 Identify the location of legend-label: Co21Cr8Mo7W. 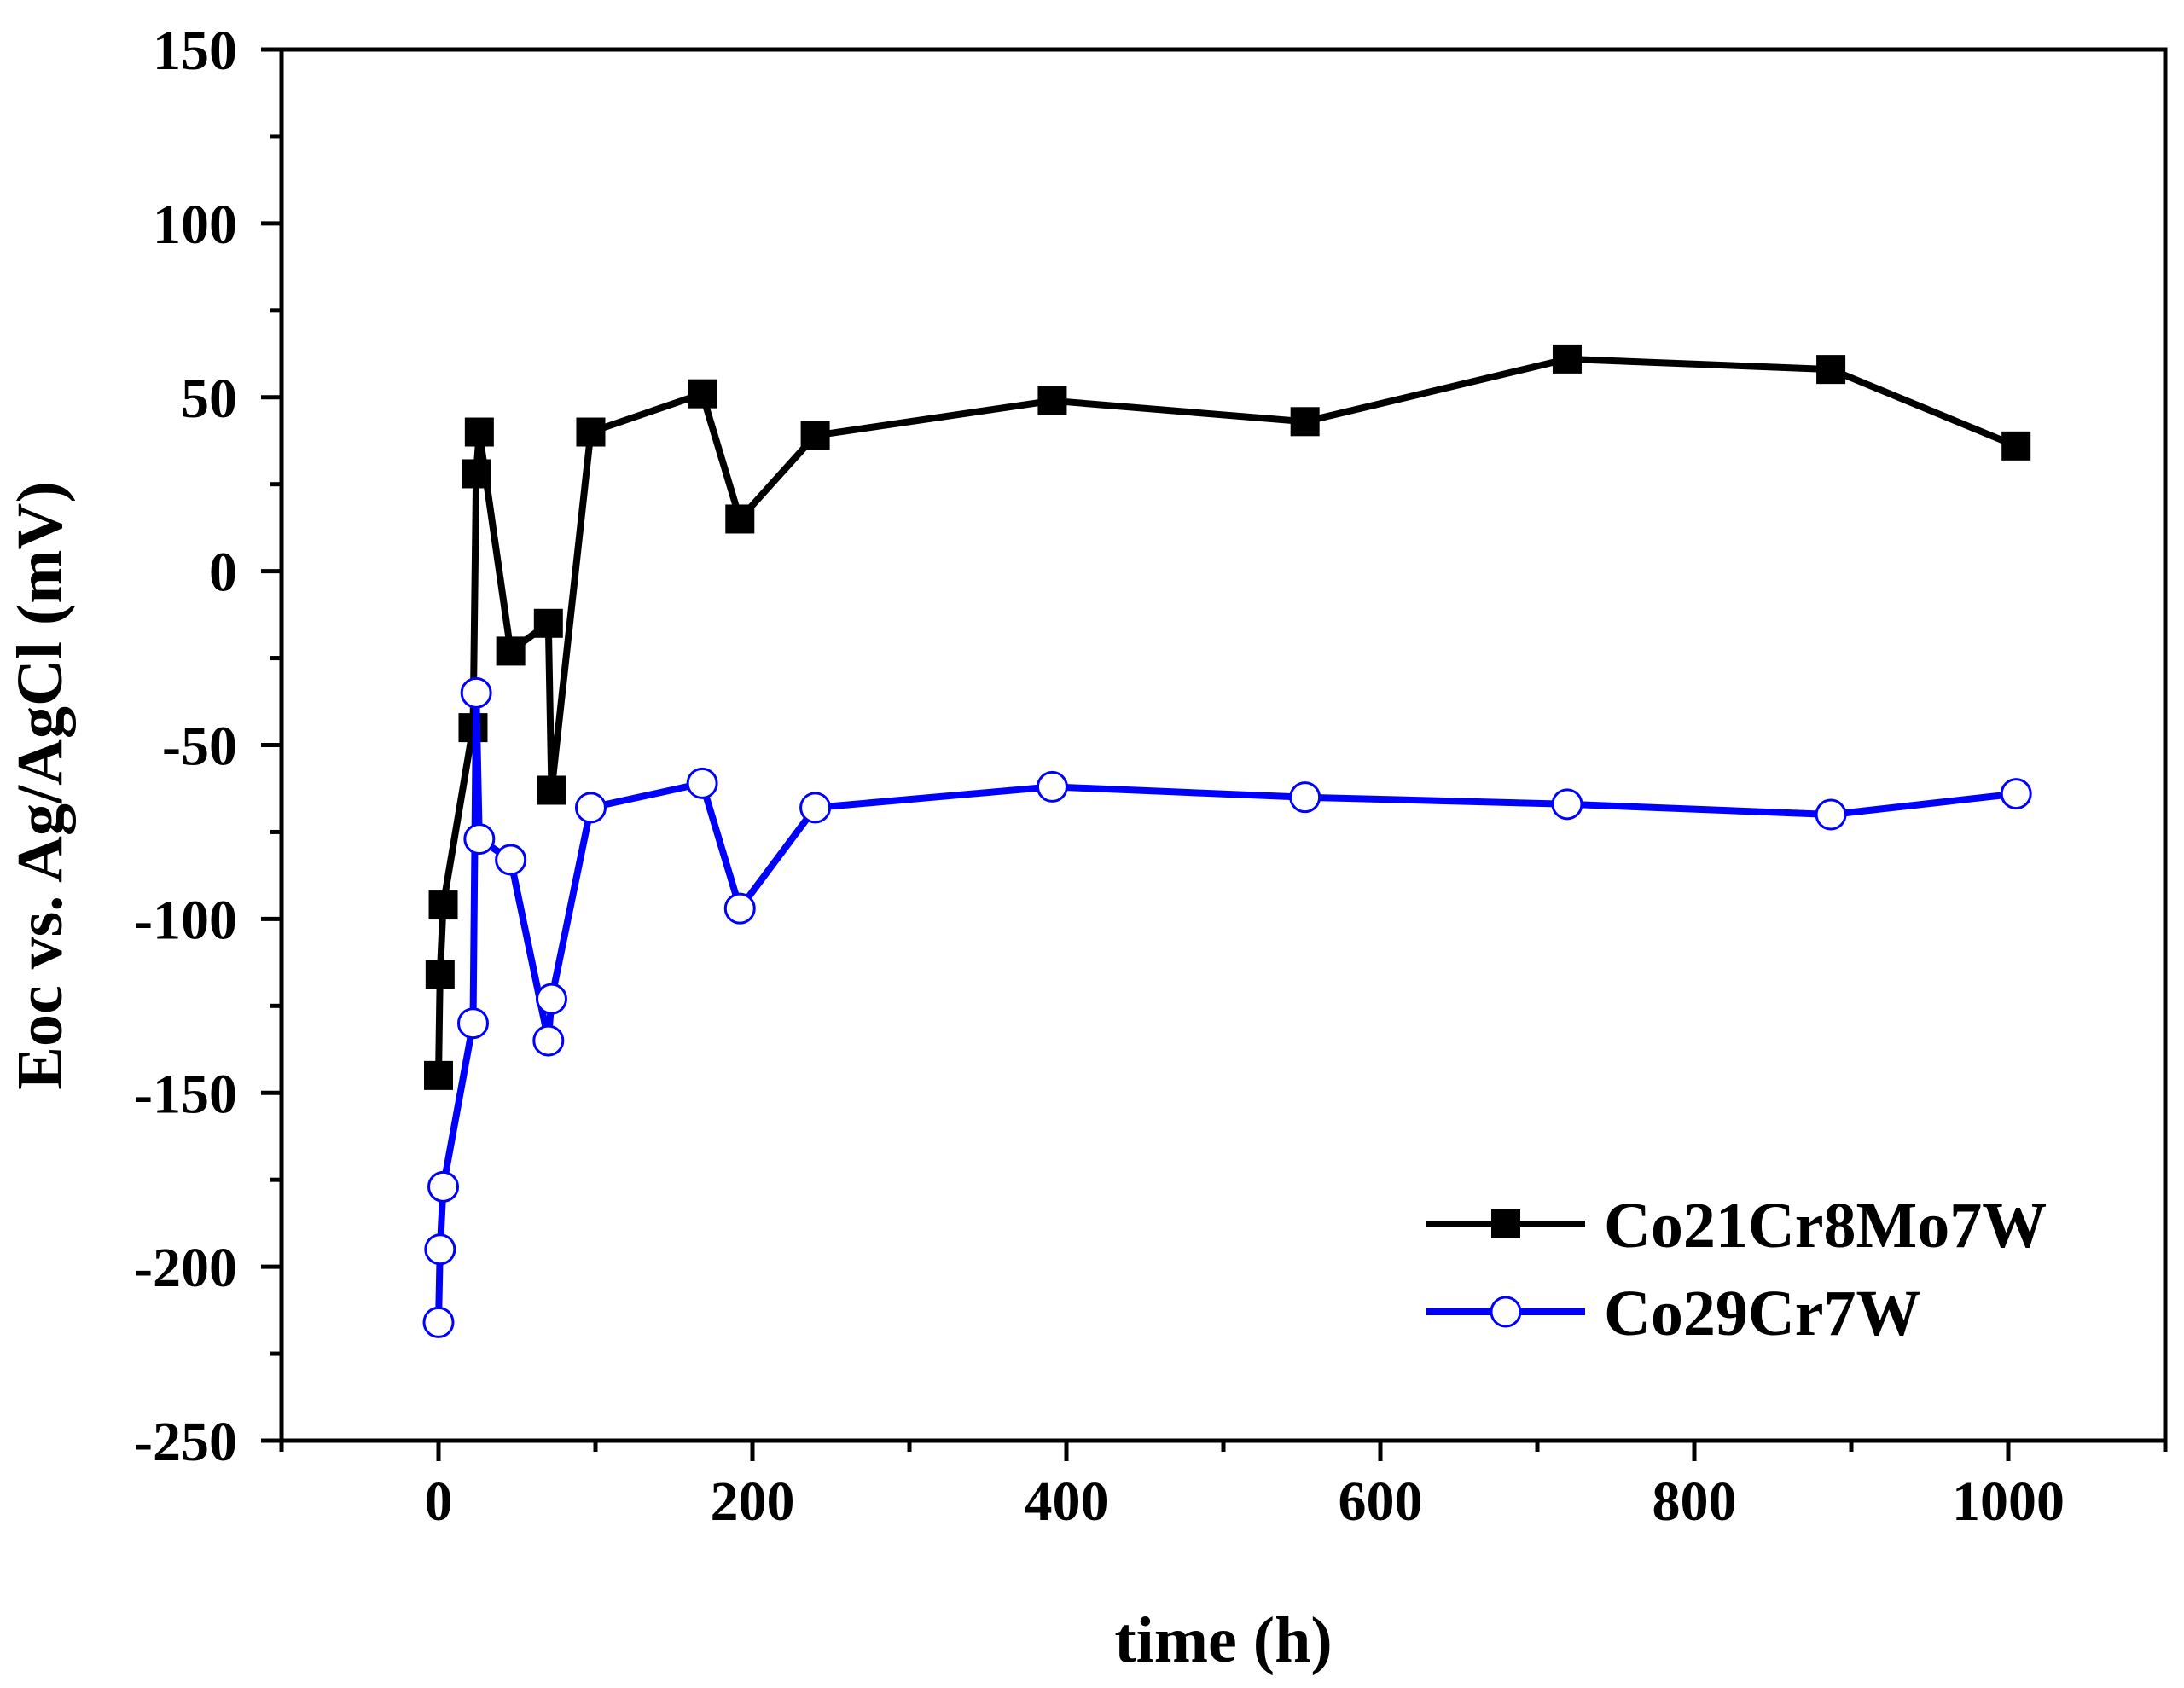
(1825, 1226).